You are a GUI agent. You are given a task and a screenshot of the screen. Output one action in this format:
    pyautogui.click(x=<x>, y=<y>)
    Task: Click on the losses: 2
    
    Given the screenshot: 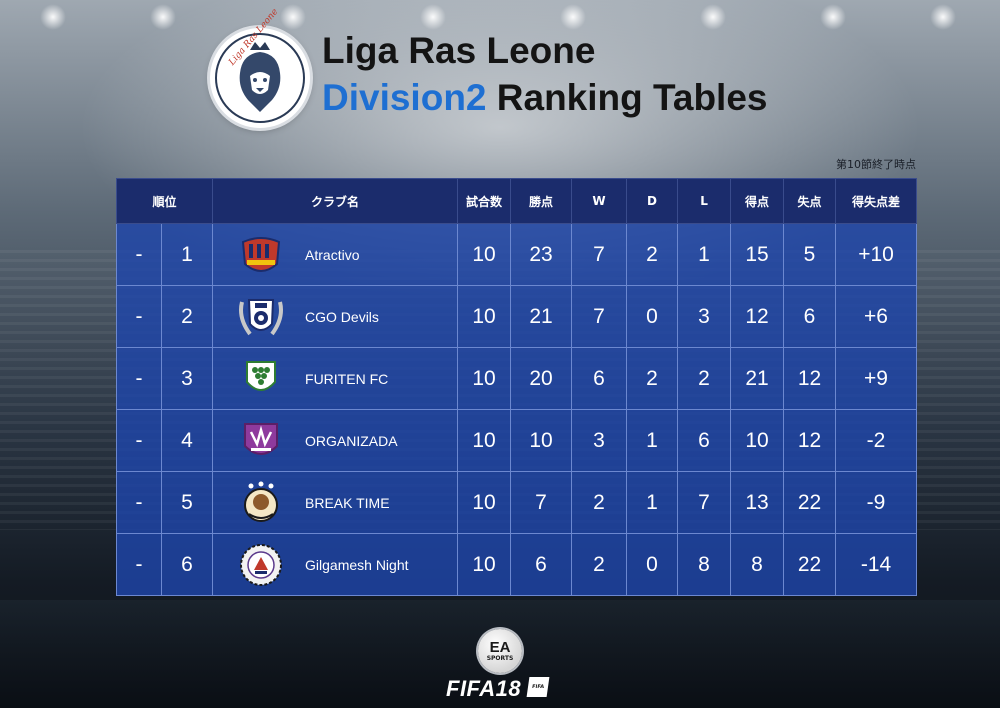 What is the action you would take?
    pyautogui.click(x=704, y=378)
    